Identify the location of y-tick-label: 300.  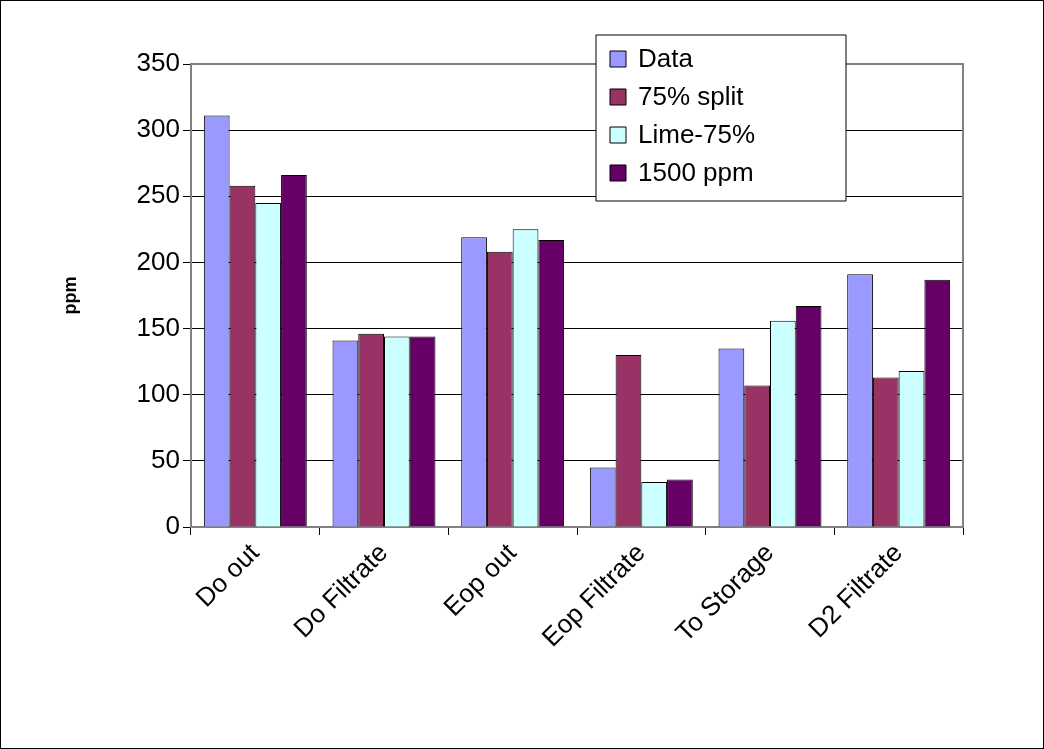
(158, 128).